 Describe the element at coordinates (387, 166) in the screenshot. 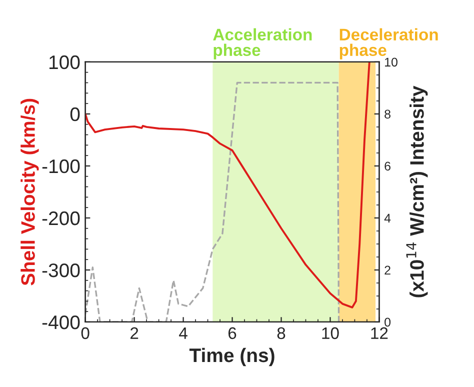

I see `y2-tick-label: 6` at that location.